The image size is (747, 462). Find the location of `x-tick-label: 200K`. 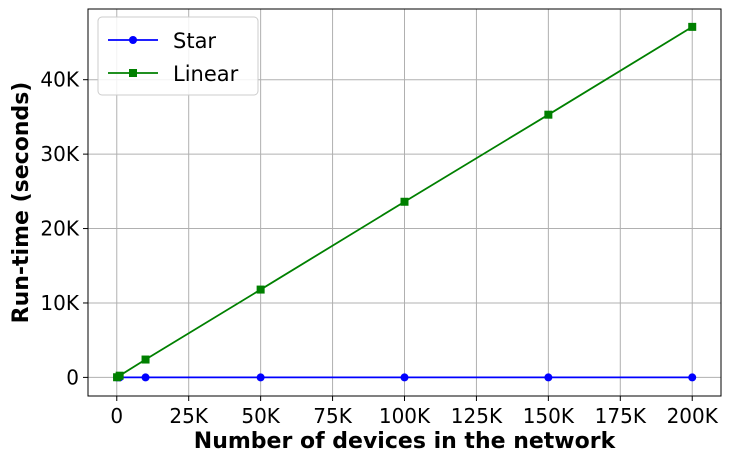

x-tick-label: 200K is located at coordinates (693, 416).